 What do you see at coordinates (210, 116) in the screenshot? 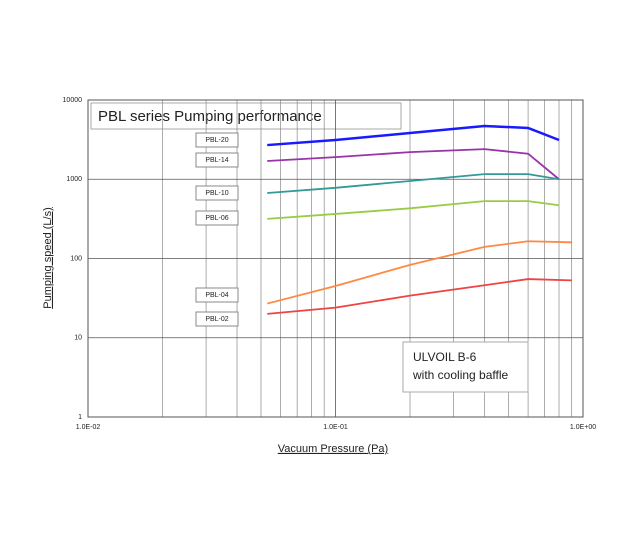
I see `chart-title: PBL series Pumping performance` at bounding box center [210, 116].